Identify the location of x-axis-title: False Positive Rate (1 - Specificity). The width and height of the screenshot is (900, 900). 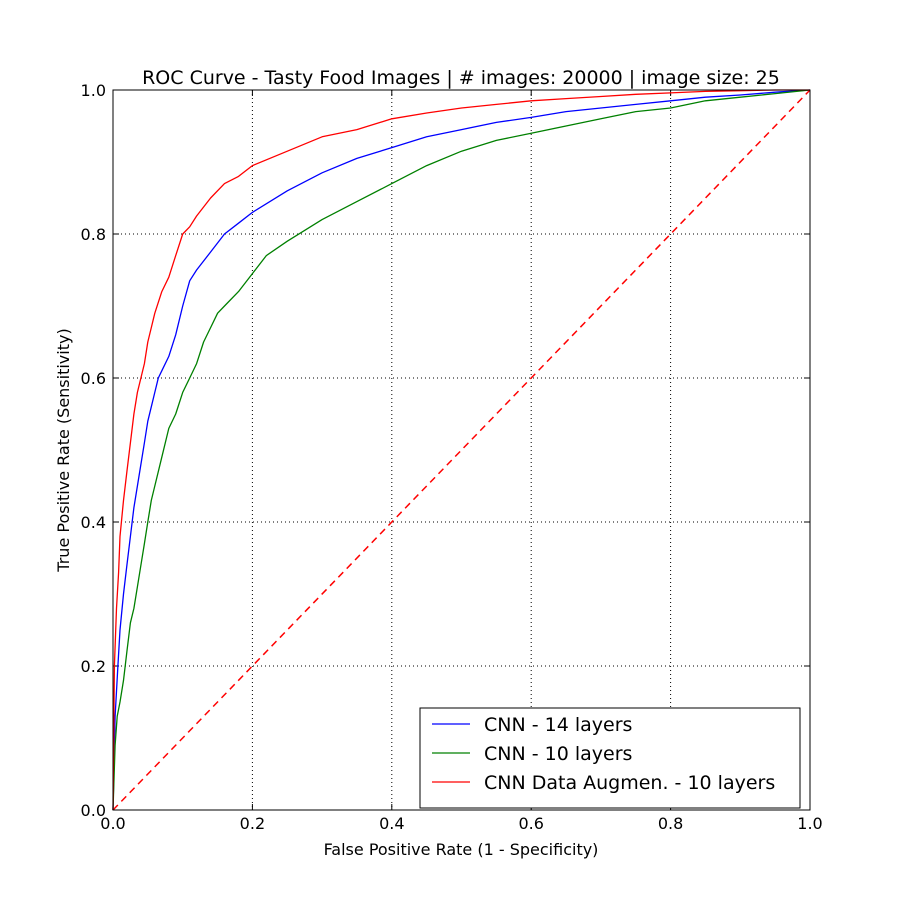
(461, 849).